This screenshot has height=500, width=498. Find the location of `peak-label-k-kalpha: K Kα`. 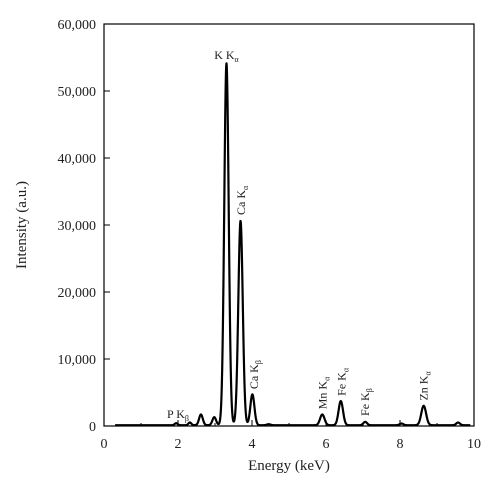

peak-label-k-kalpha: K Kα is located at coordinates (226, 56).